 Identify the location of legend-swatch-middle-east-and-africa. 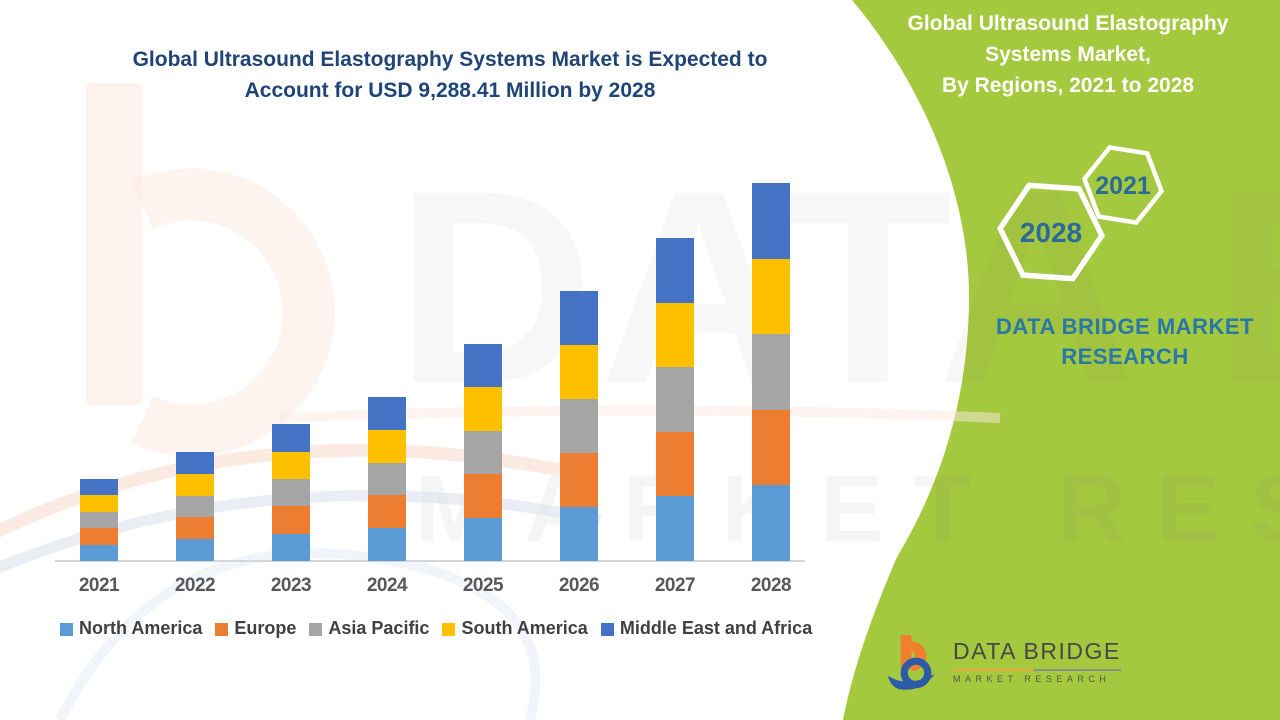
(607, 629).